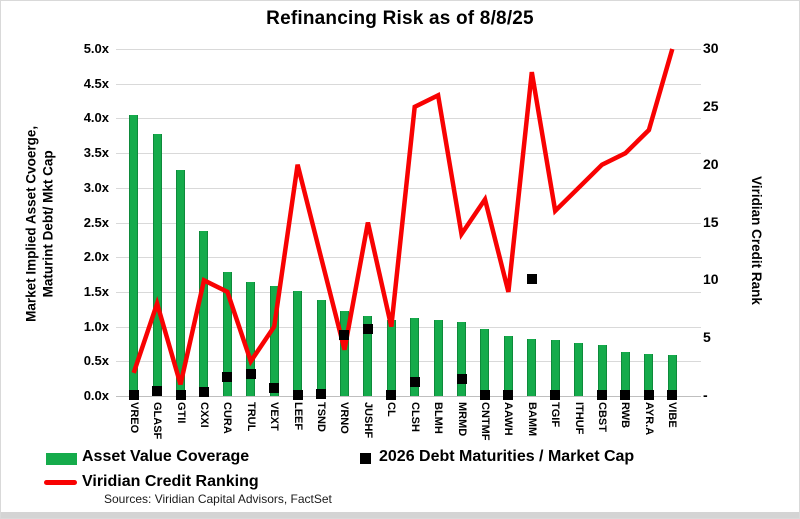  Describe the element at coordinates (508, 366) in the screenshot. I see `bar-AAWH` at that location.